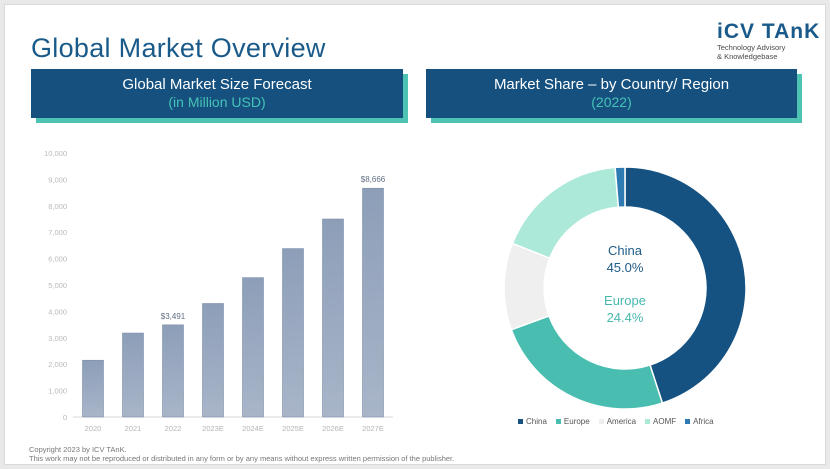 Image resolution: width=830 pixels, height=469 pixels. I want to click on market-size-unit: (in Million USD), so click(217, 102).